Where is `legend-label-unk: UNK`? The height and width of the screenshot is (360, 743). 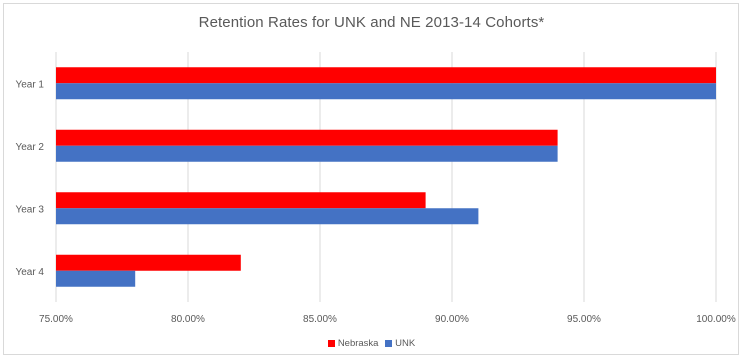 legend-label-unk: UNK is located at coordinates (405, 343).